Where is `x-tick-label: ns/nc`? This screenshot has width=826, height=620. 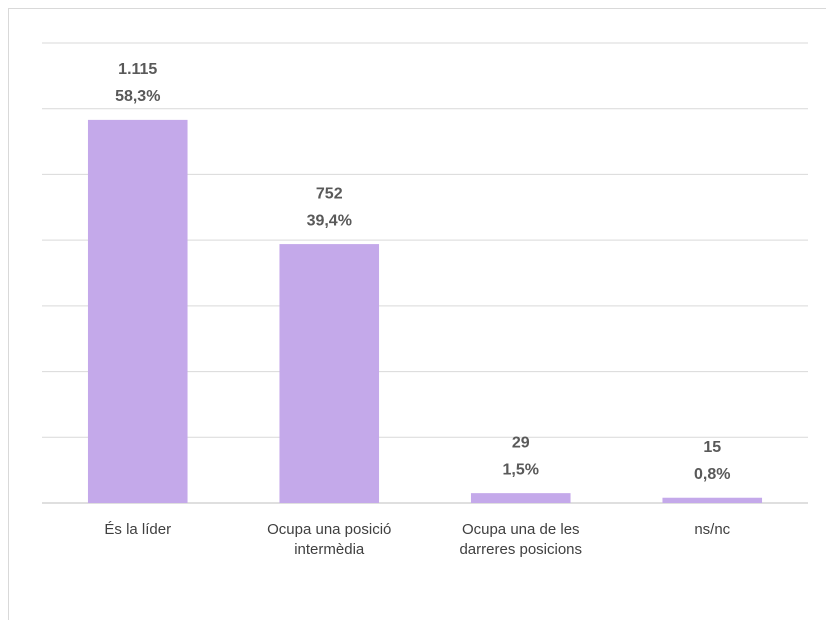 x-tick-label: ns/nc is located at coordinates (712, 529).